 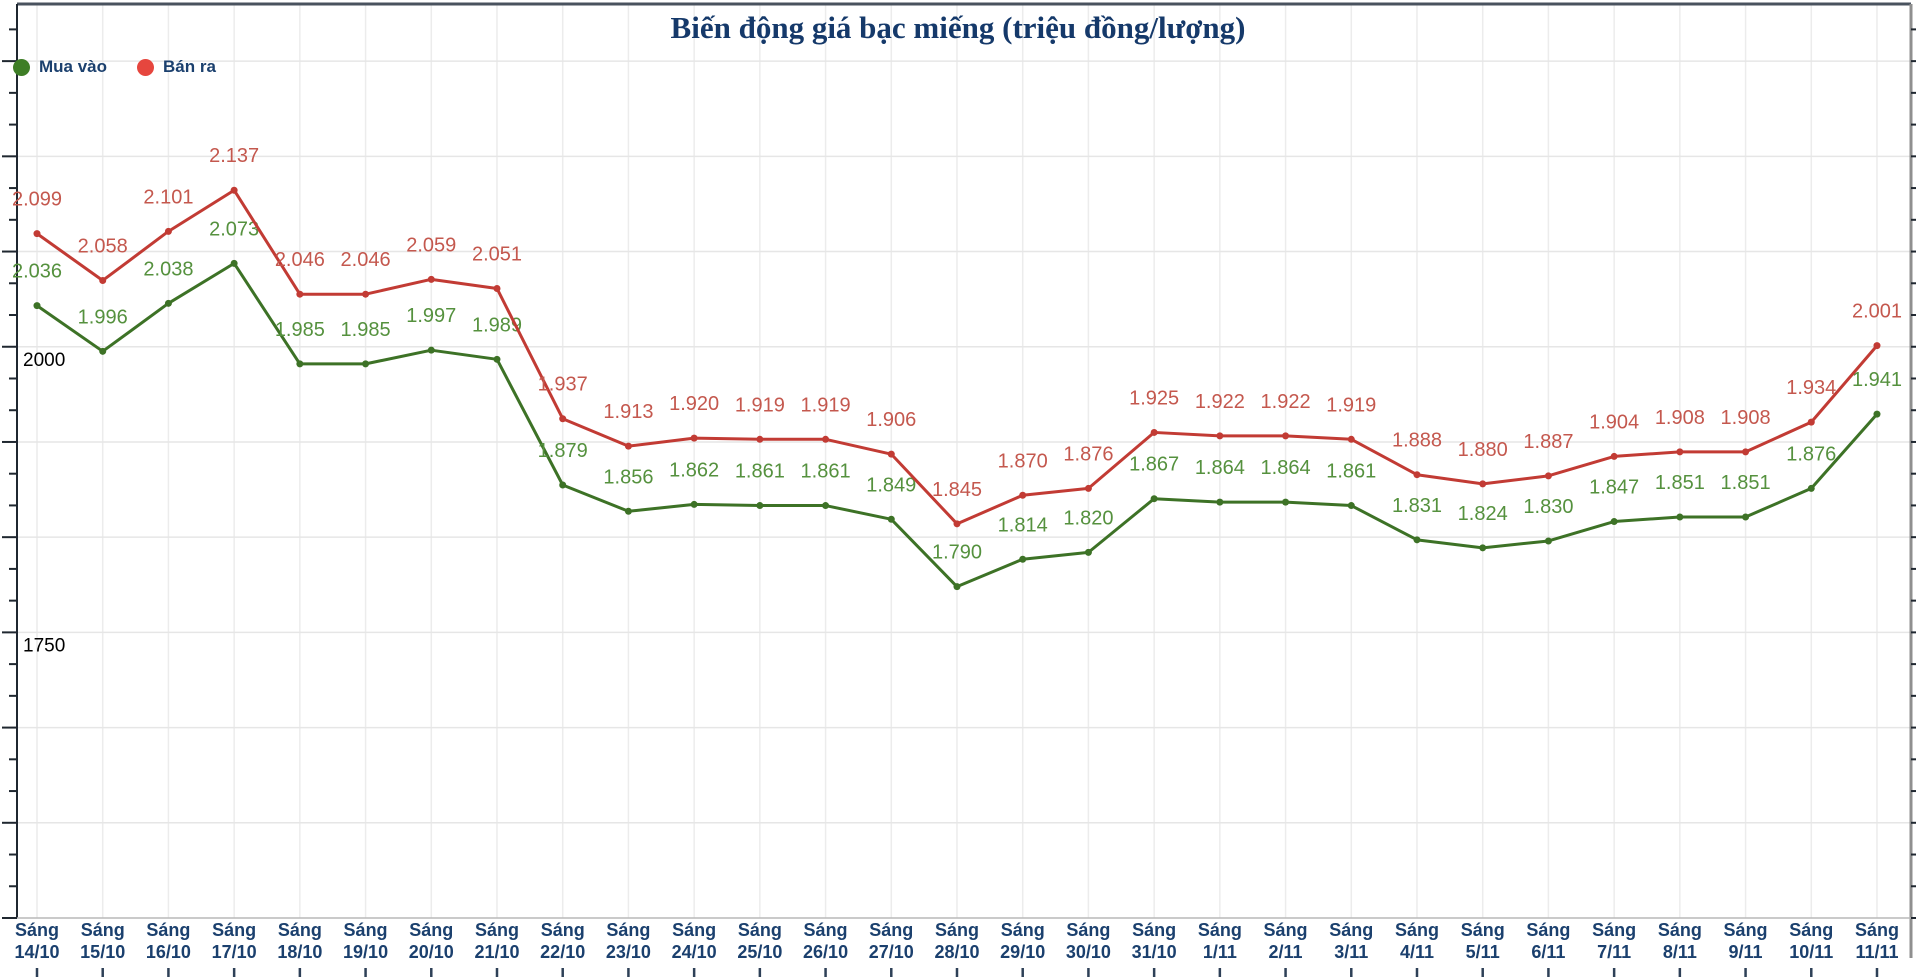 I want to click on data-label: 1.790, so click(x=957, y=553).